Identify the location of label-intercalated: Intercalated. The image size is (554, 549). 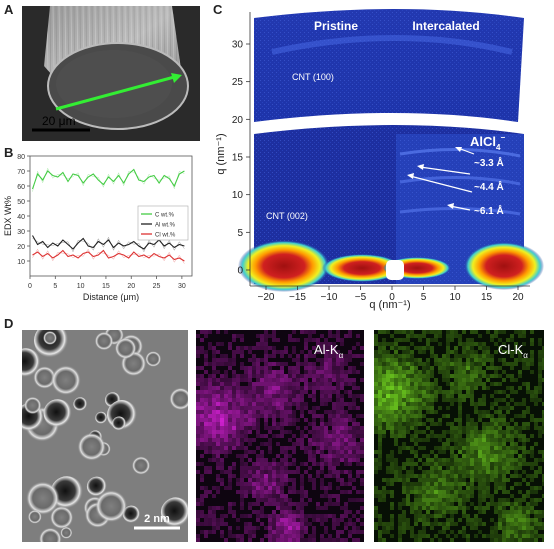
(445, 26).